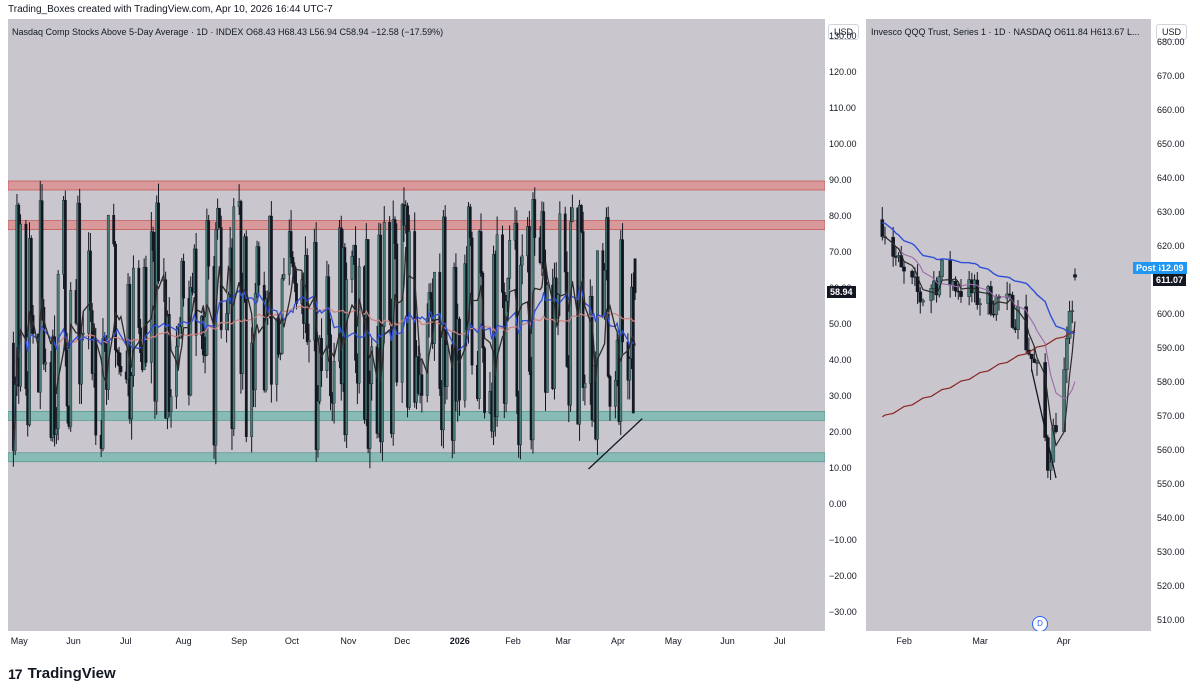  I want to click on right-chart-plot, so click(978, 343).